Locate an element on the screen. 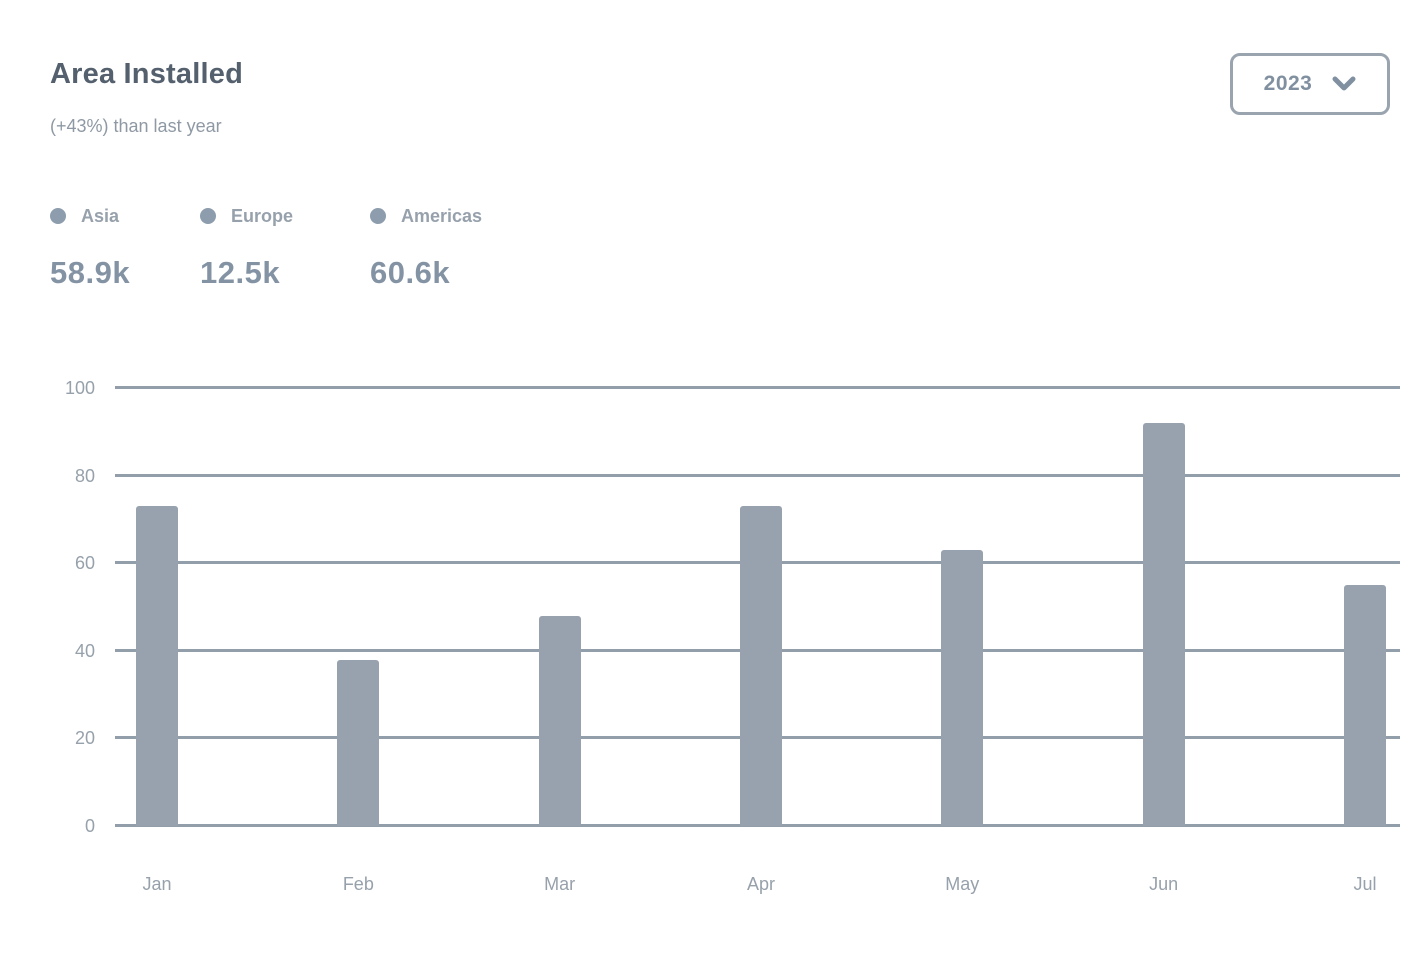 The image size is (1424, 956). x-tick-label: May is located at coordinates (962, 884).